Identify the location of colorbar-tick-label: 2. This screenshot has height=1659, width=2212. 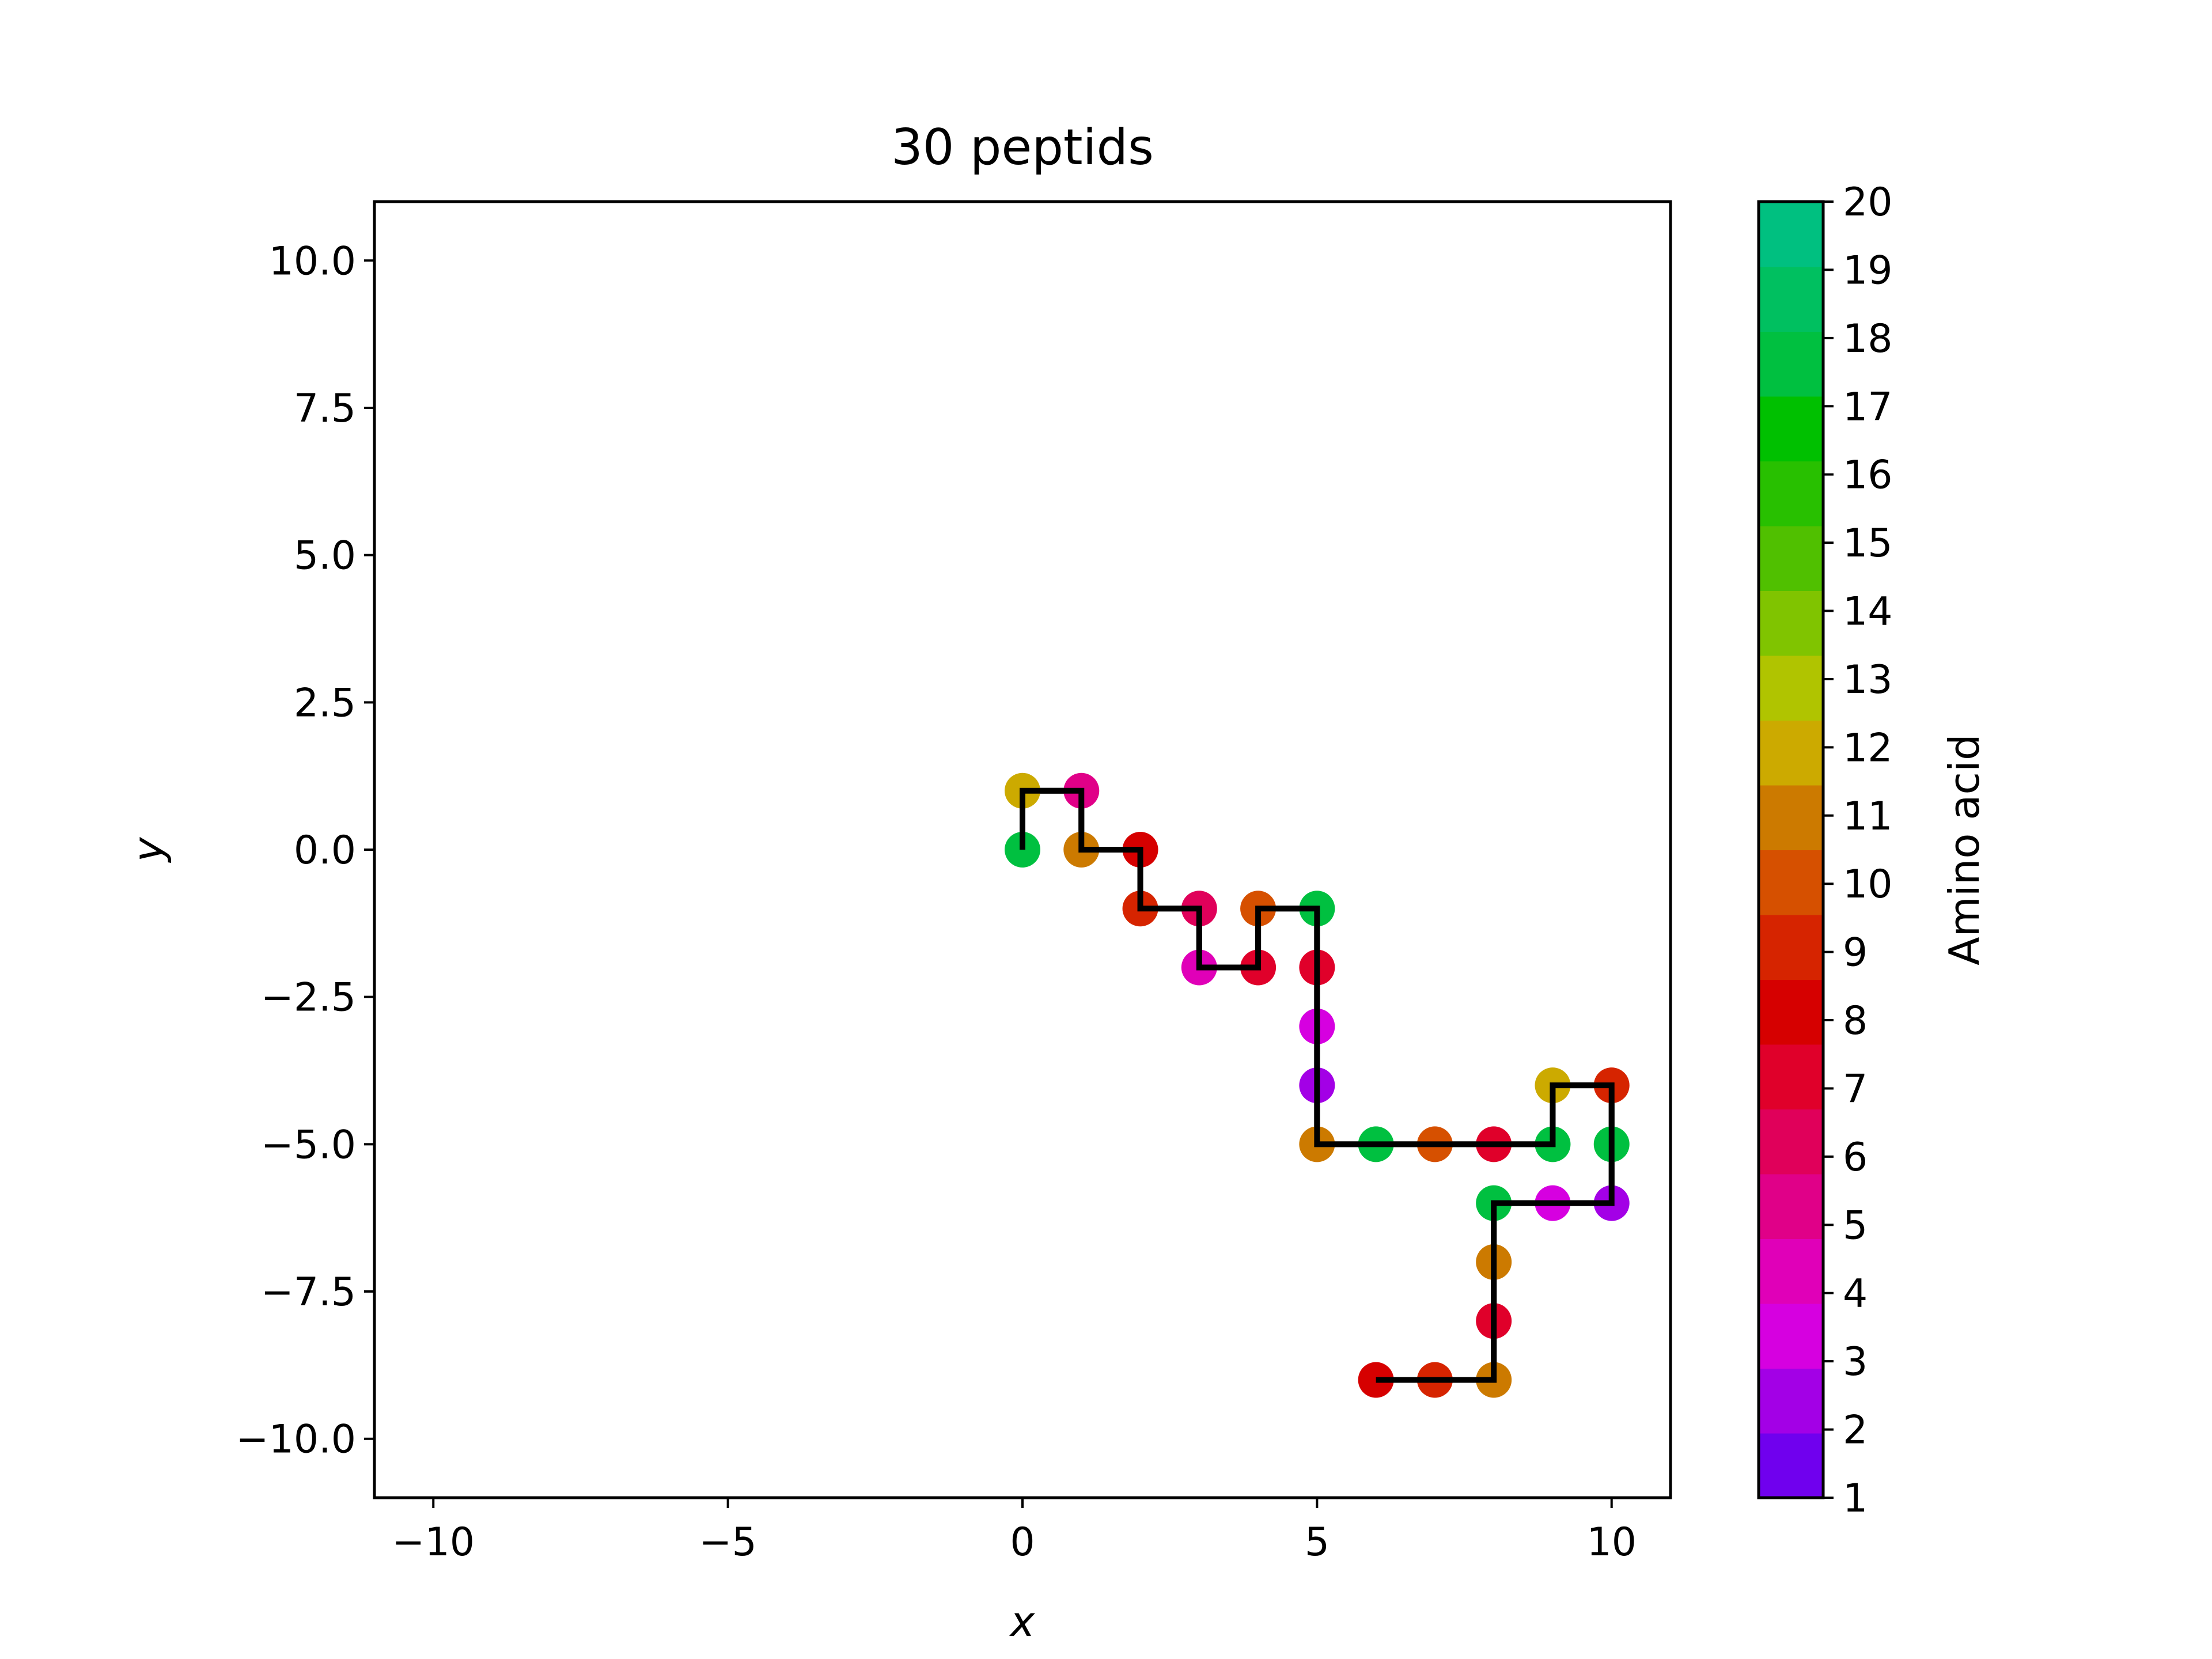
(1855, 1430).